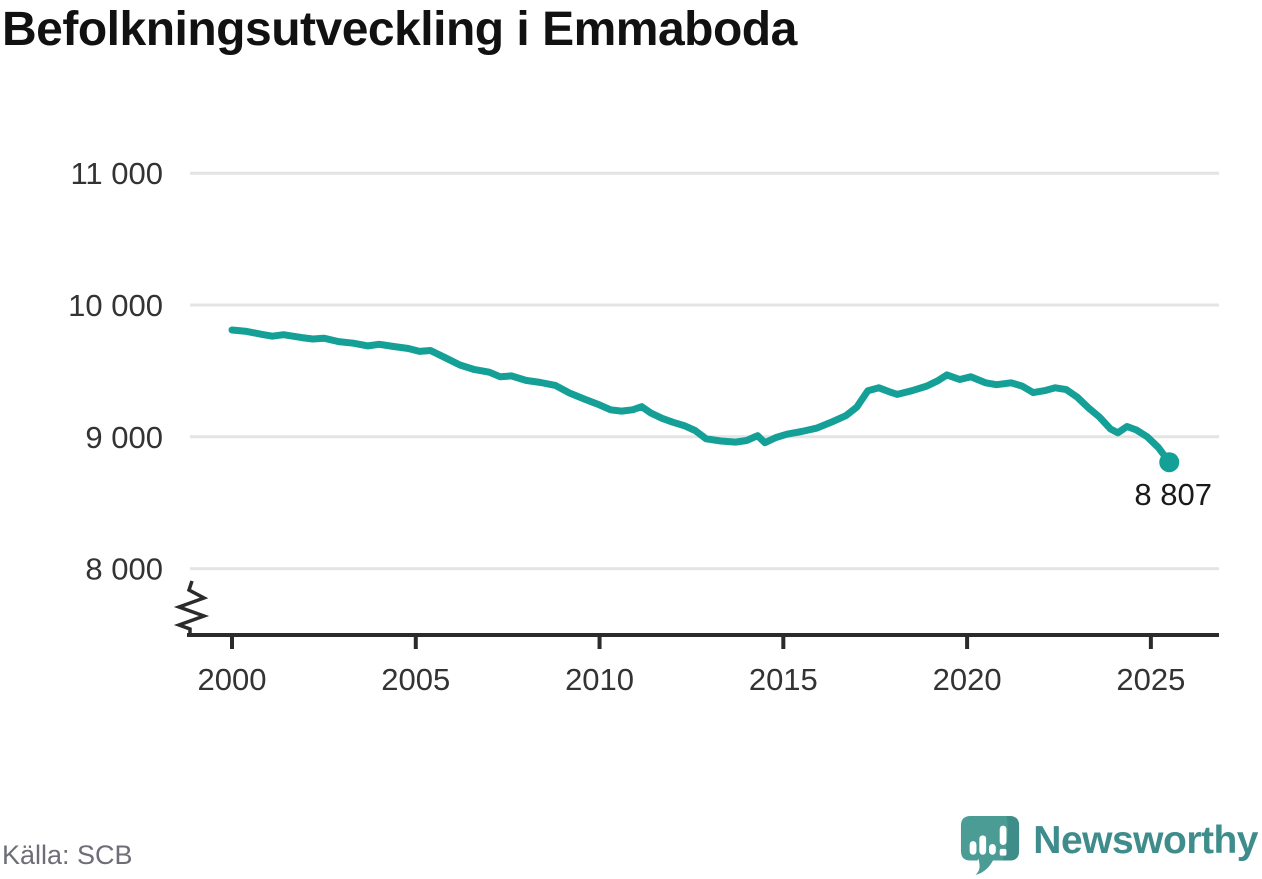 The image size is (1262, 879). Describe the element at coordinates (67, 855) in the screenshot. I see `source-label: Källa: SCB` at that location.